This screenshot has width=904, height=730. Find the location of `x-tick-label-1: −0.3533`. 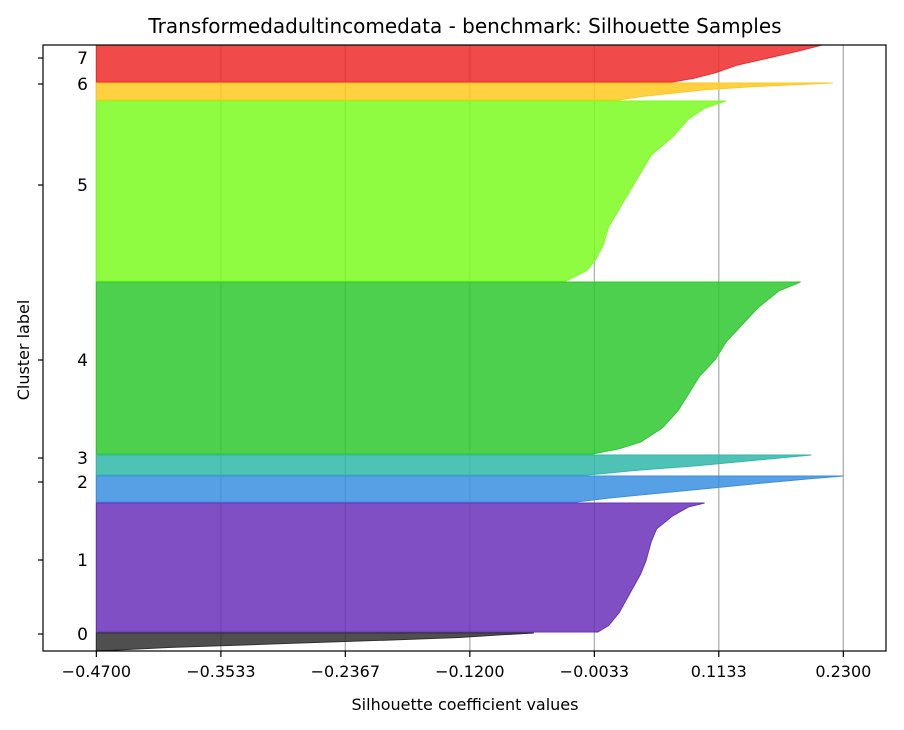

x-tick-label-1: −0.3533 is located at coordinates (220, 671).